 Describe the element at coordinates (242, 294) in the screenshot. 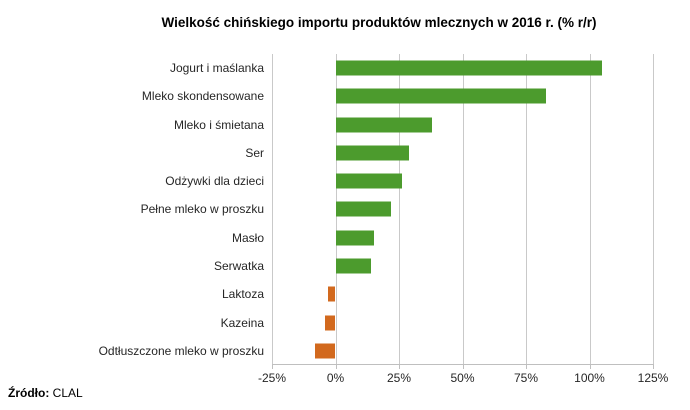

I see `category-label: Laktoza` at that location.